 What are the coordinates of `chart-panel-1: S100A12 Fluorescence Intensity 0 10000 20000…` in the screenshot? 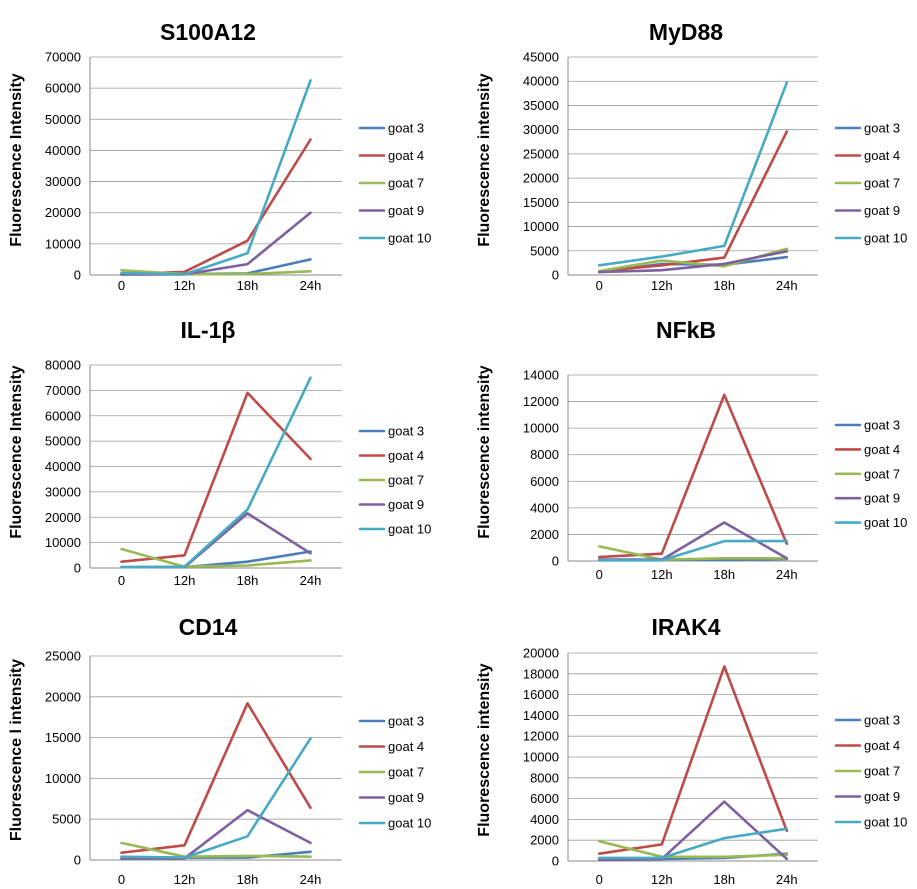 It's located at (219, 156).